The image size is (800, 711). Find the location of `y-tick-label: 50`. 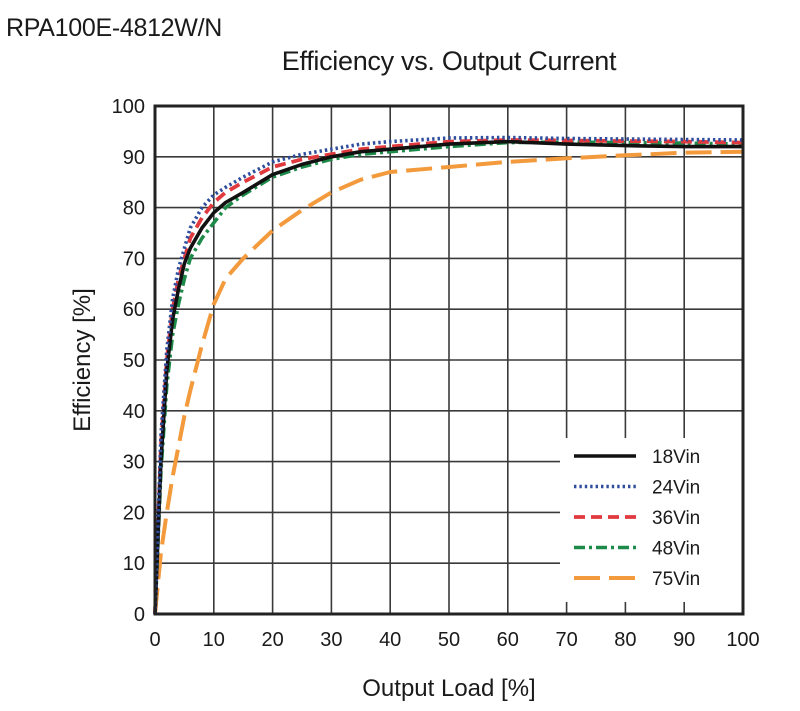

y-tick-label: 50 is located at coordinates (134, 361).